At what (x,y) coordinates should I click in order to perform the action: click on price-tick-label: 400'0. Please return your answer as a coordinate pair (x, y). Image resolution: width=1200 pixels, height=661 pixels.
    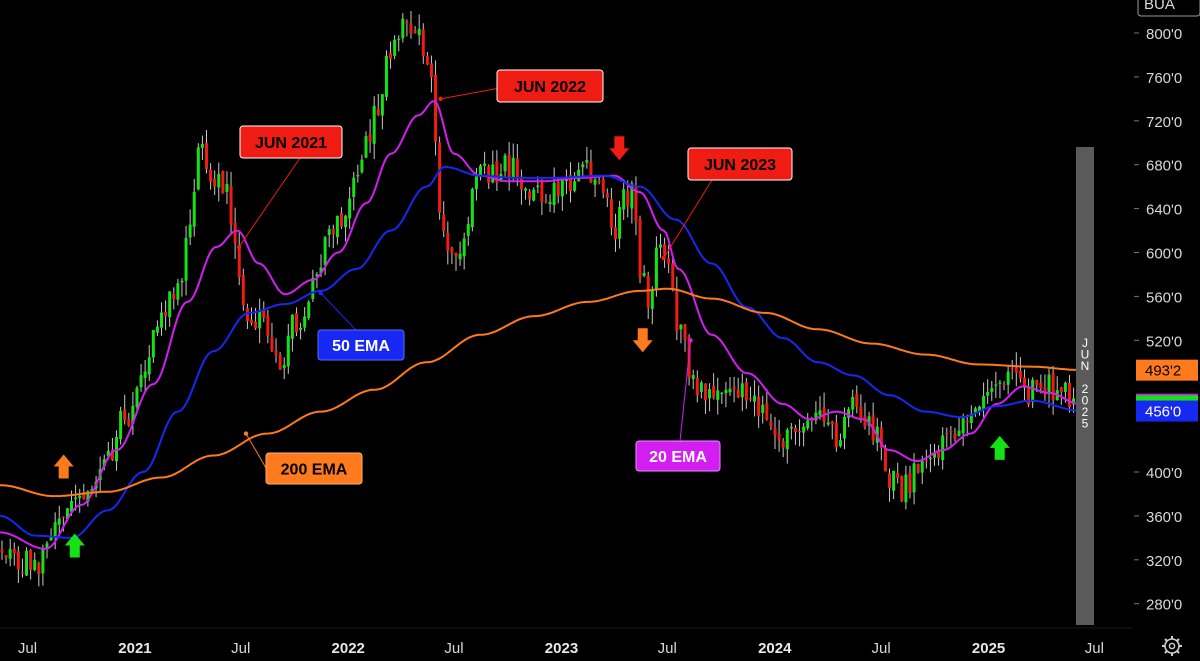
    Looking at the image, I should click on (1164, 473).